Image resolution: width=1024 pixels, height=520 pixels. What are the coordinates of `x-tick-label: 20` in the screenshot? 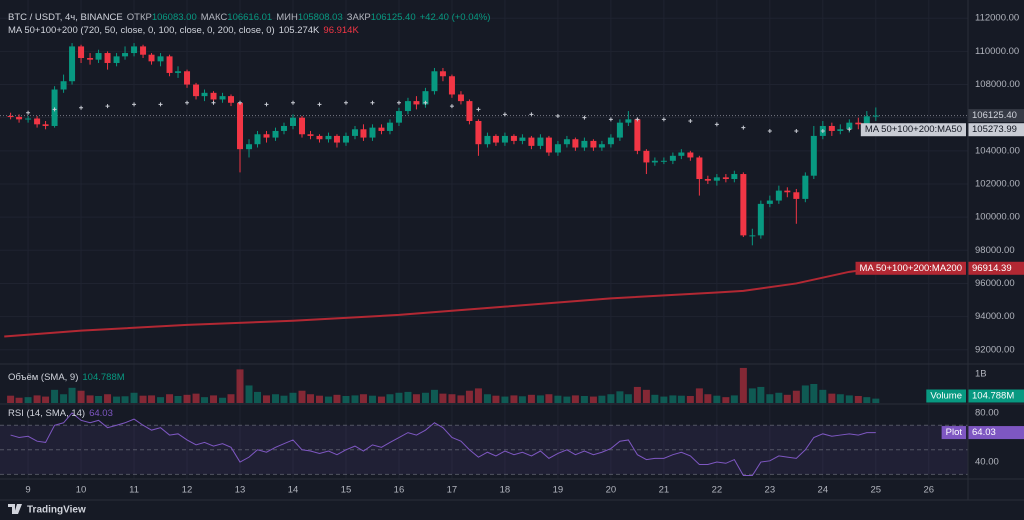 It's located at (611, 490).